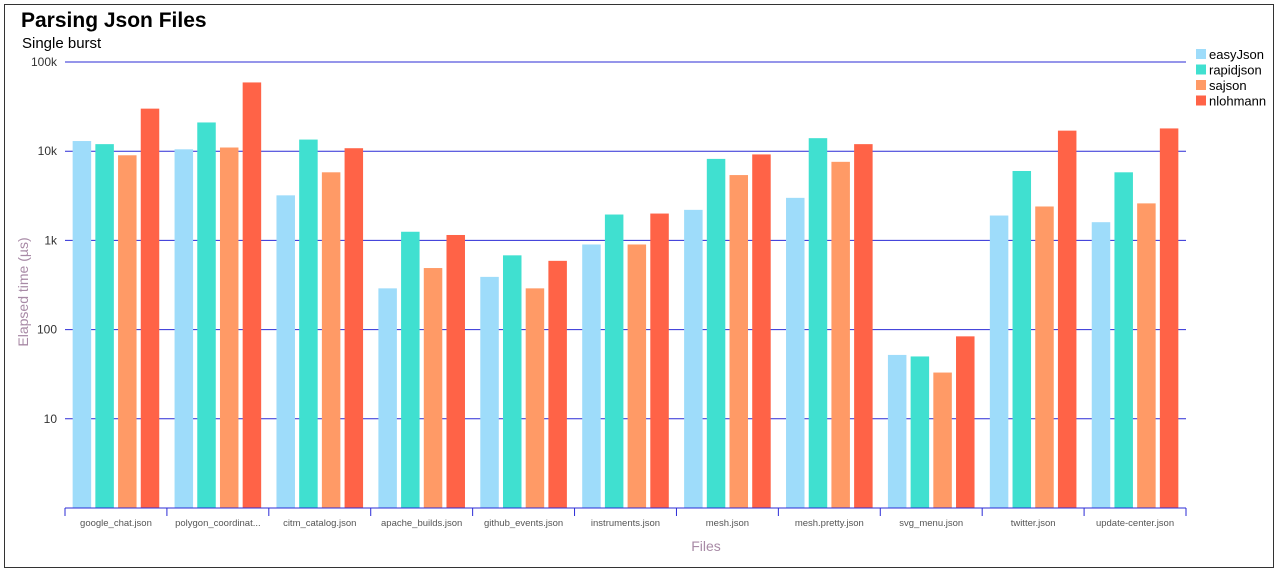  What do you see at coordinates (1033, 523) in the screenshot?
I see `x-tick-label: twitter.json` at bounding box center [1033, 523].